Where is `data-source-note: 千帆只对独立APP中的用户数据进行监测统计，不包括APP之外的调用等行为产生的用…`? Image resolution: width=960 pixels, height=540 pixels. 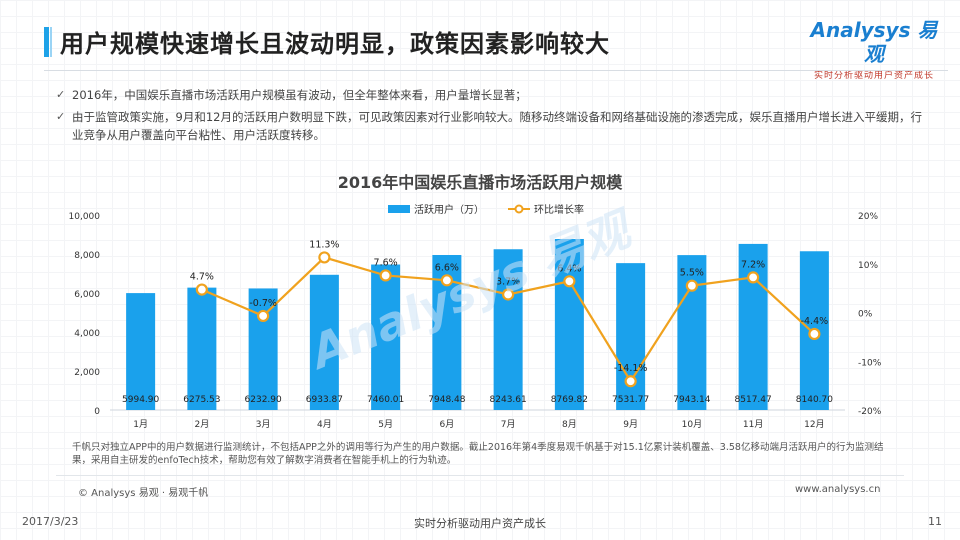 data-source-note: 千帆只对独立APP中的用户数据进行监测统计，不包括APP之外的调用等行为产生的用… is located at coordinates (478, 454).